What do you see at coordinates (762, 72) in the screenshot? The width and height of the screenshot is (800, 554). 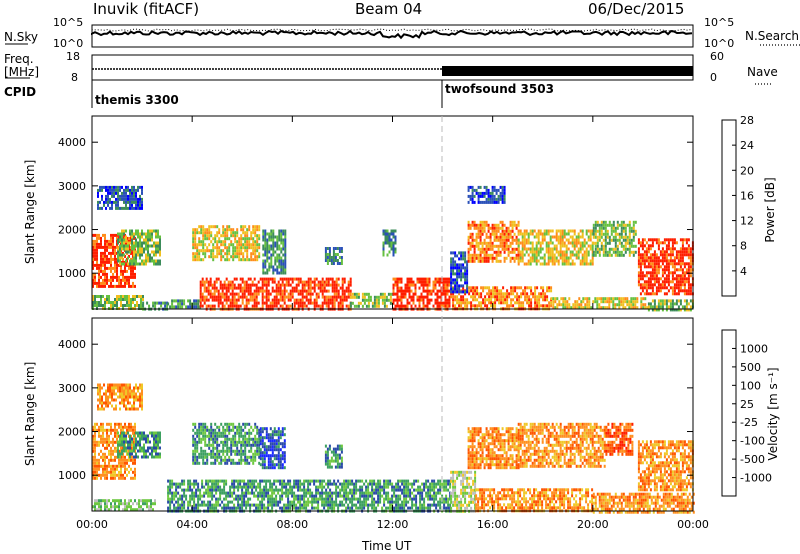 I see `nave-label: Nave` at bounding box center [762, 72].